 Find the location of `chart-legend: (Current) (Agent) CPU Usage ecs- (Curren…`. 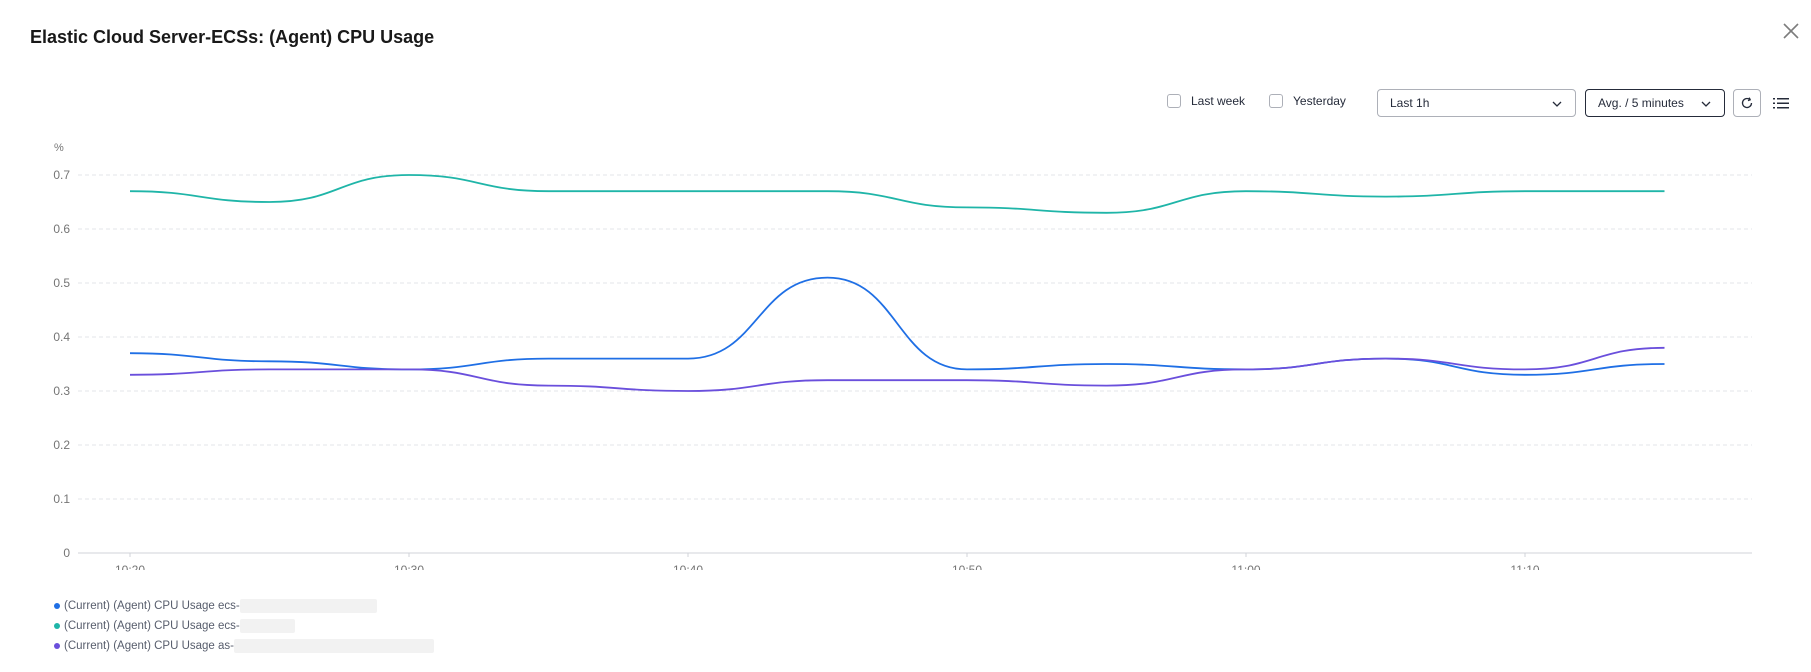

chart-legend: (Current) (Agent) CPU Usage ecs- (Curren… is located at coordinates (244, 626).